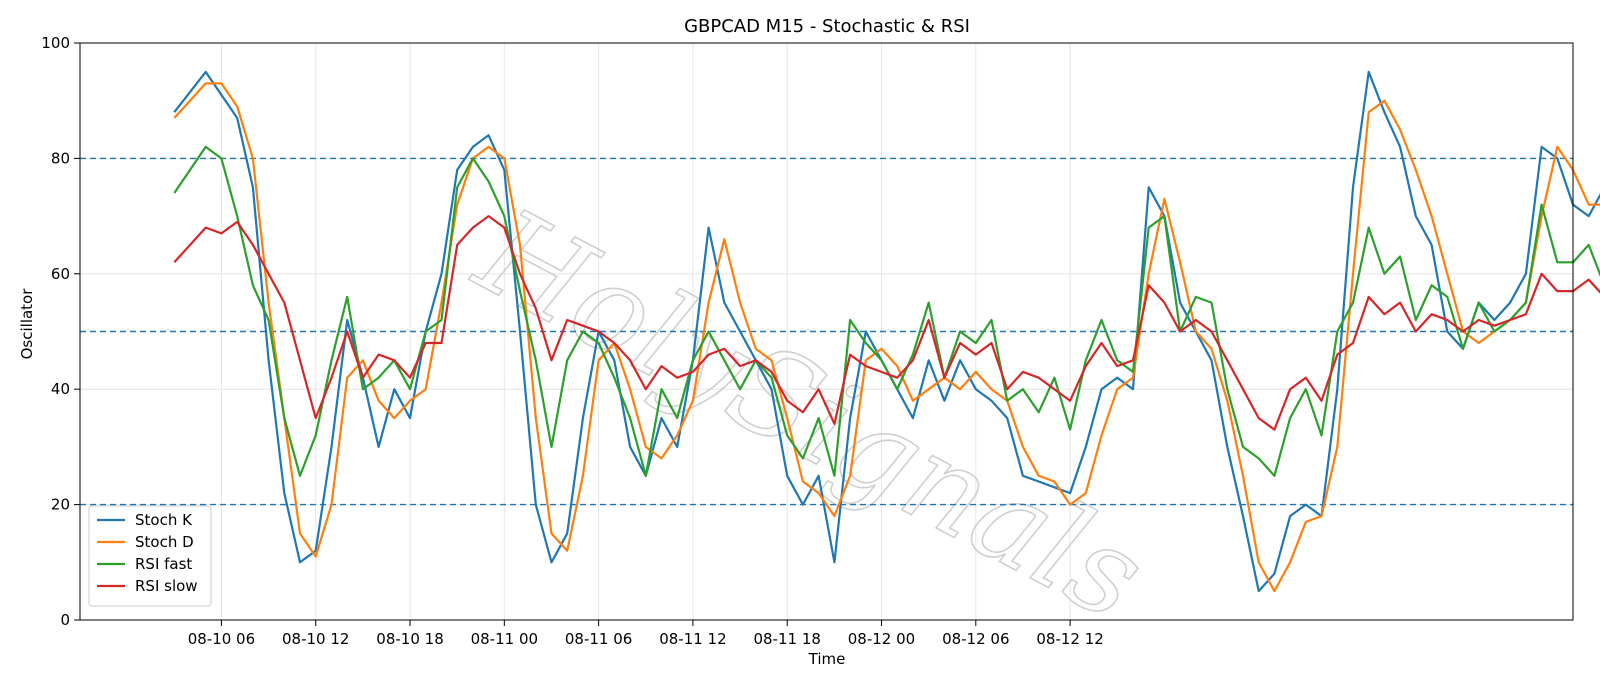 This screenshot has height=686, width=1600. Describe the element at coordinates (60, 158) in the screenshot. I see `y-tick-label: 80` at that location.